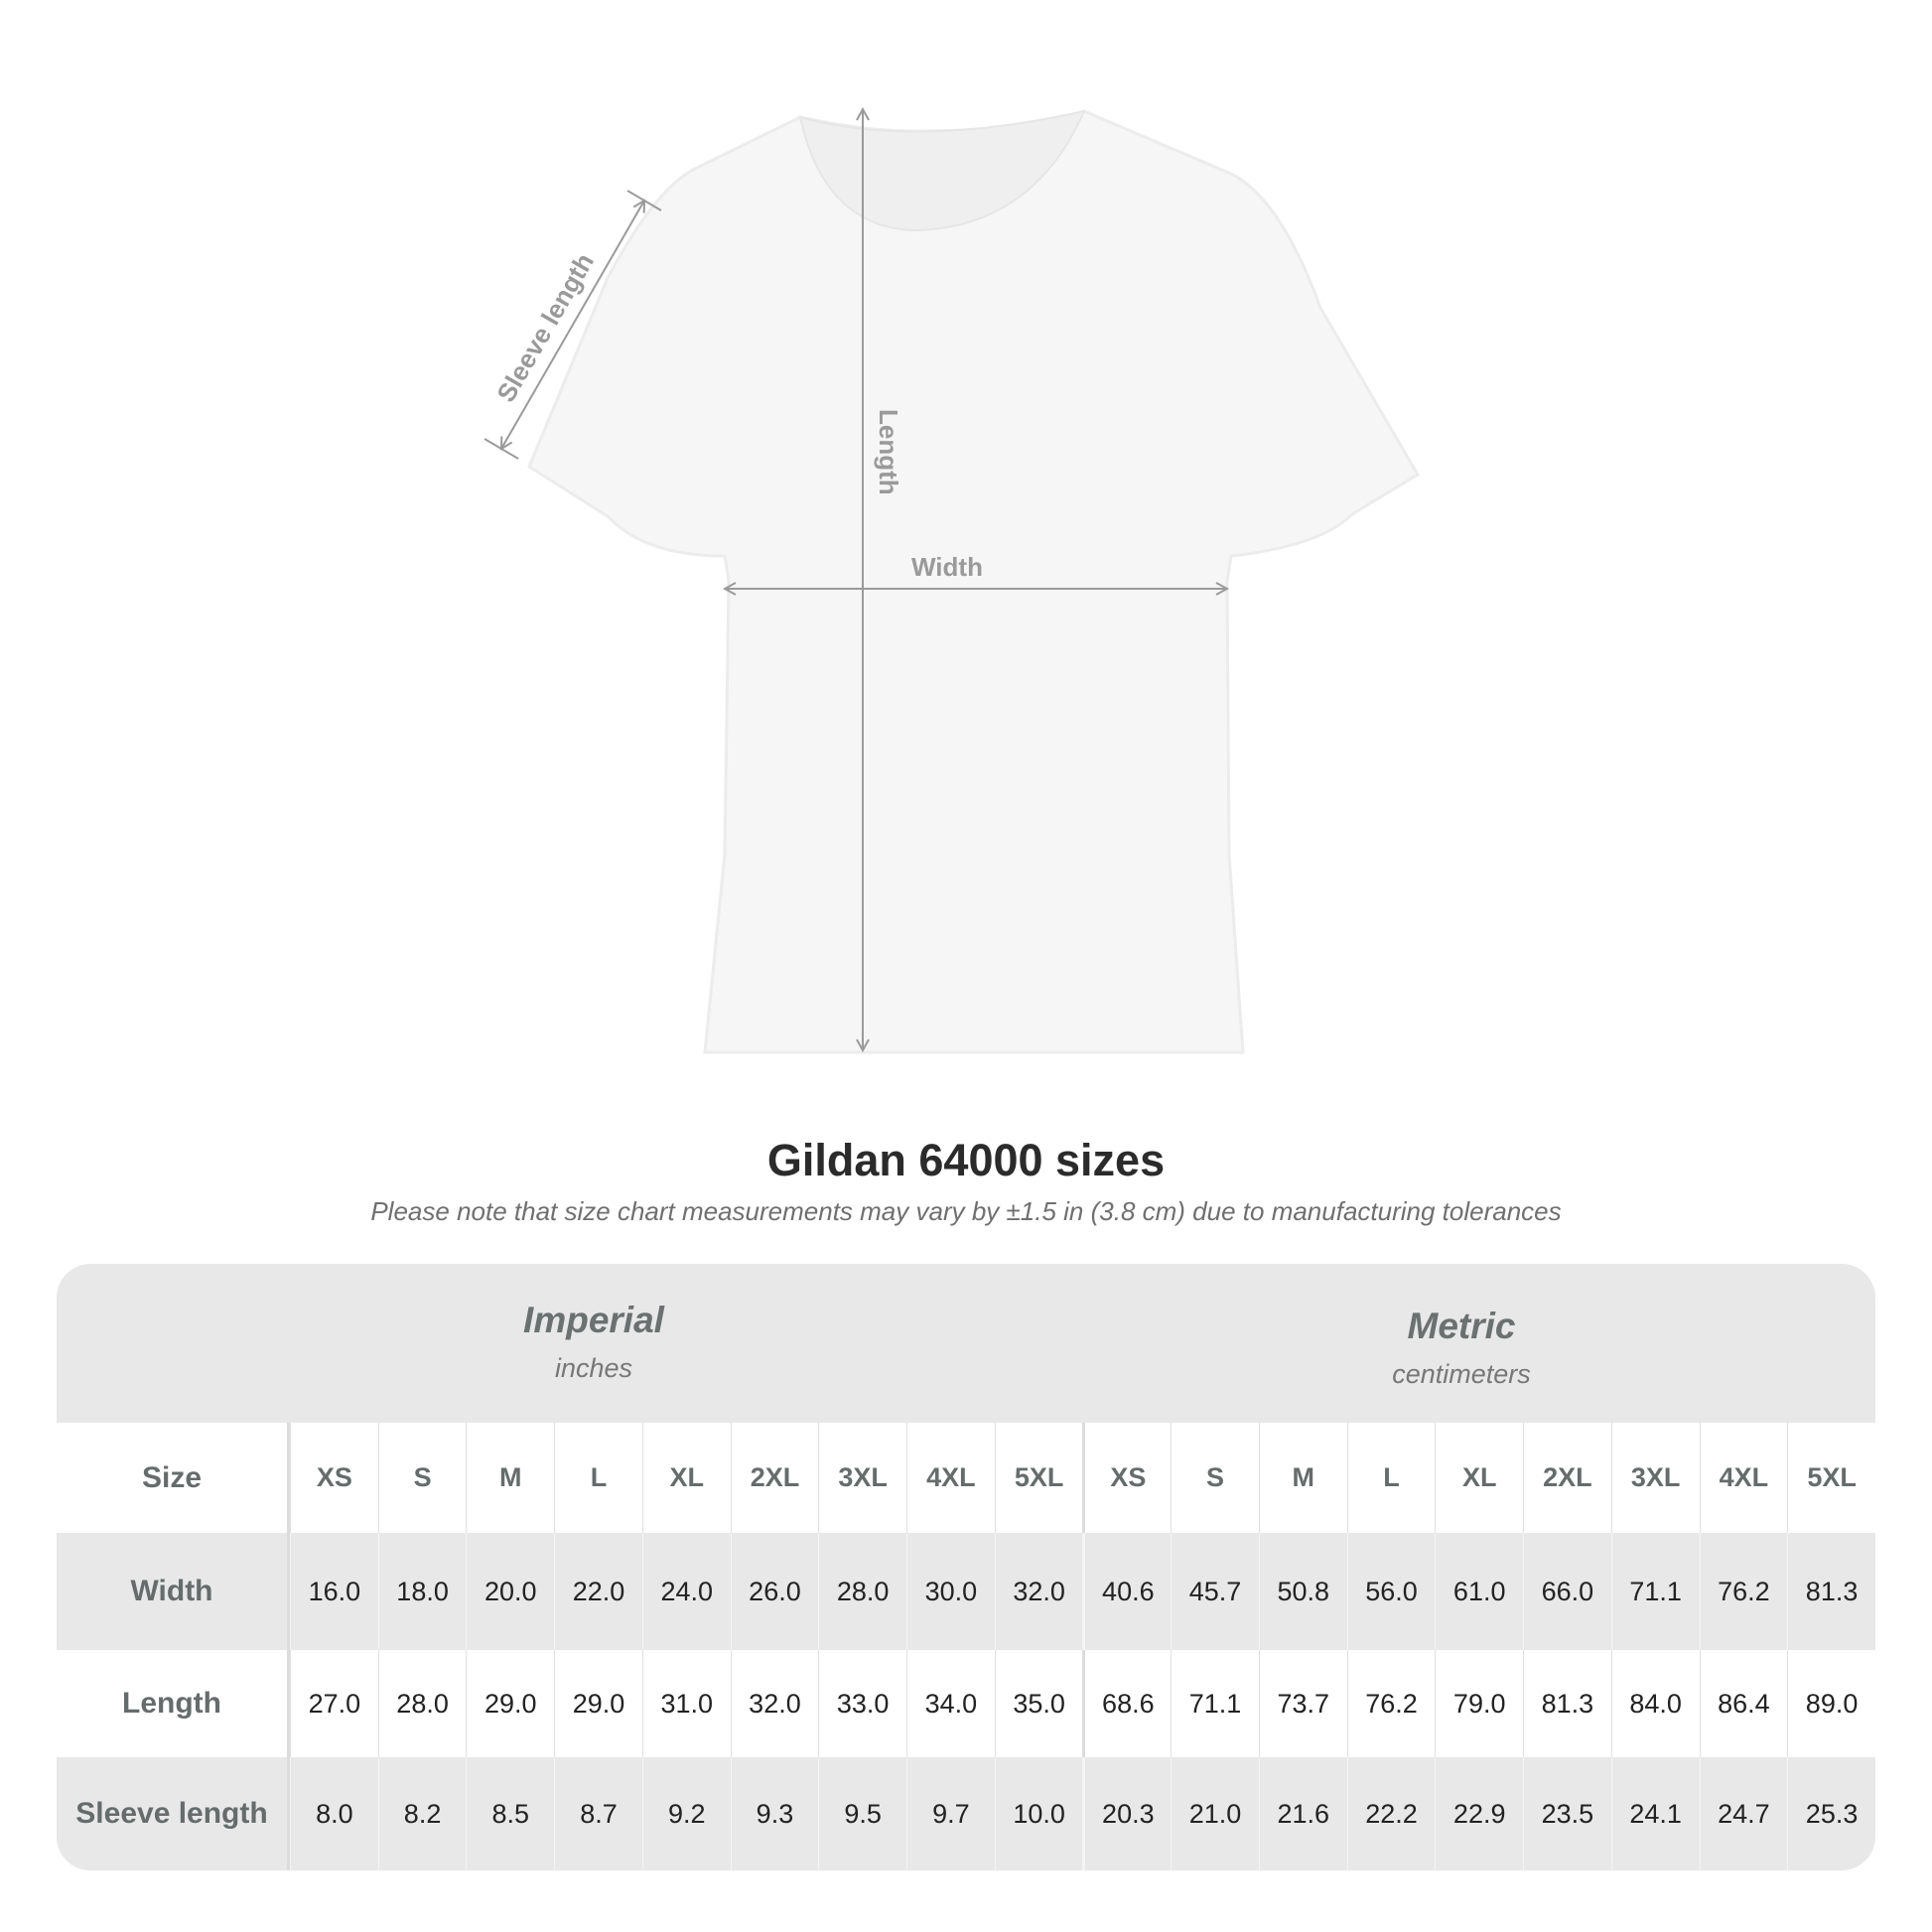  What do you see at coordinates (1302, 1592) in the screenshot?
I see `value-cell: 50.8` at bounding box center [1302, 1592].